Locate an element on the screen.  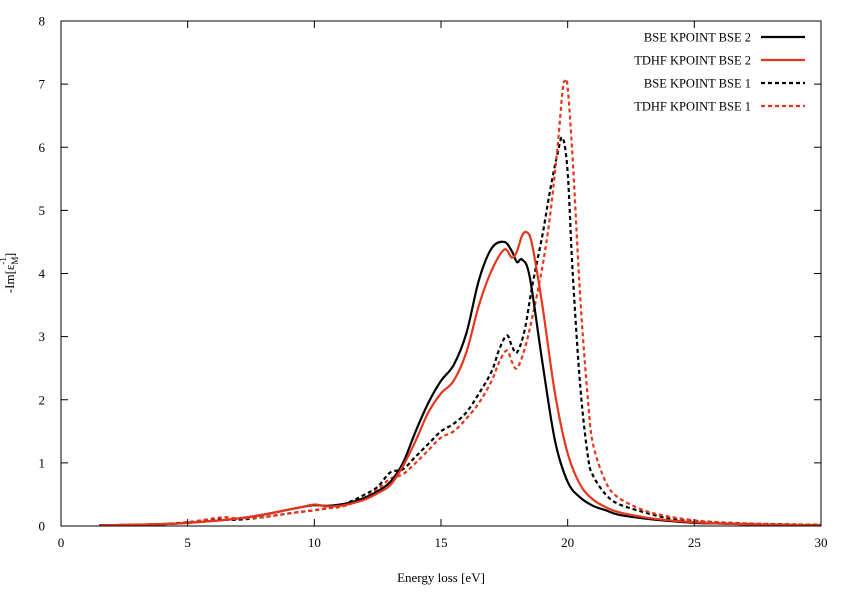
x-tick-label: 10 is located at coordinates (314, 542).